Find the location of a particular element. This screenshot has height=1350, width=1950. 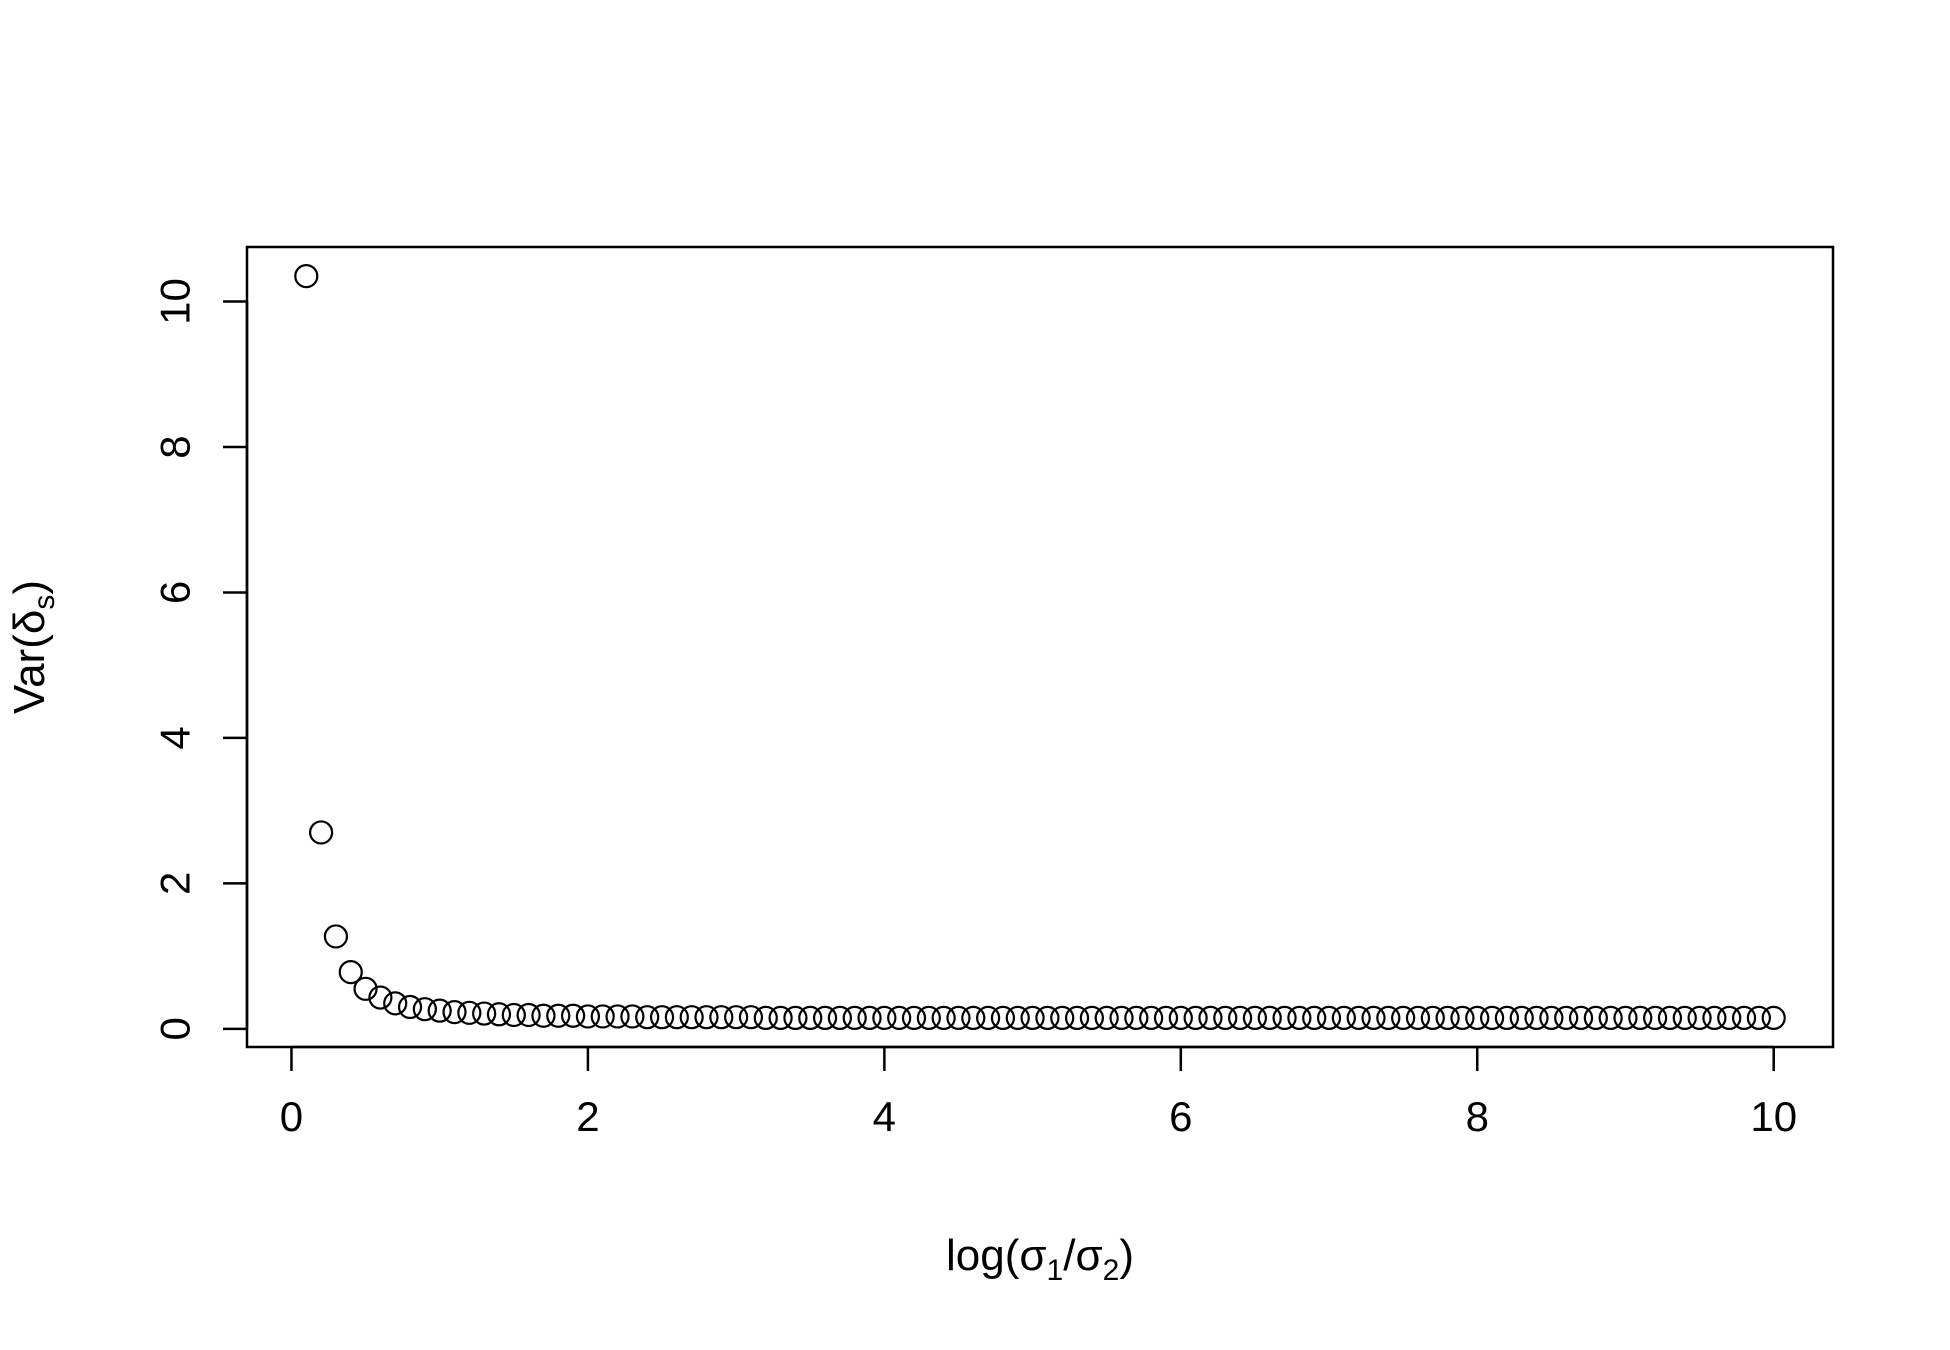

x-axis: 0 2 4 6 8 10 is located at coordinates (1038, 1092).